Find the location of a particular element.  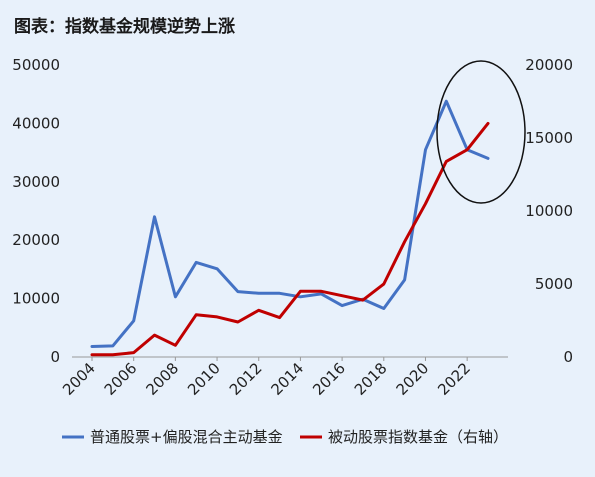

x-tick-label: 2008 is located at coordinates (162, 379).